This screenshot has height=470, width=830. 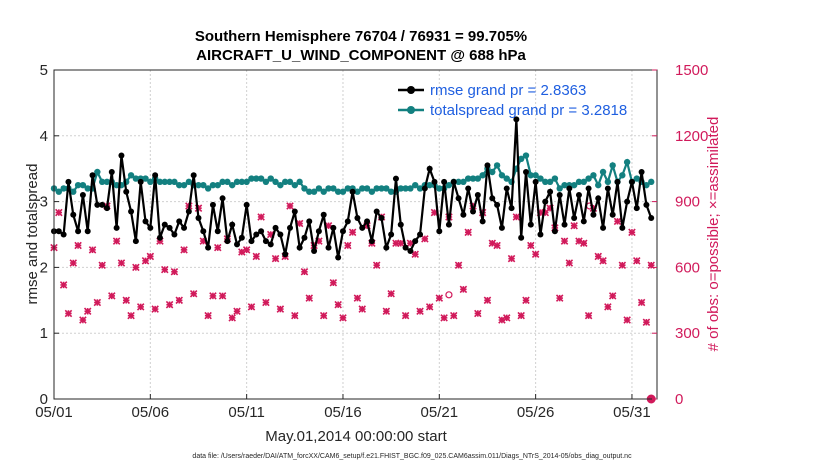 I want to click on y-tick-label-left: 3, so click(x=44, y=202).